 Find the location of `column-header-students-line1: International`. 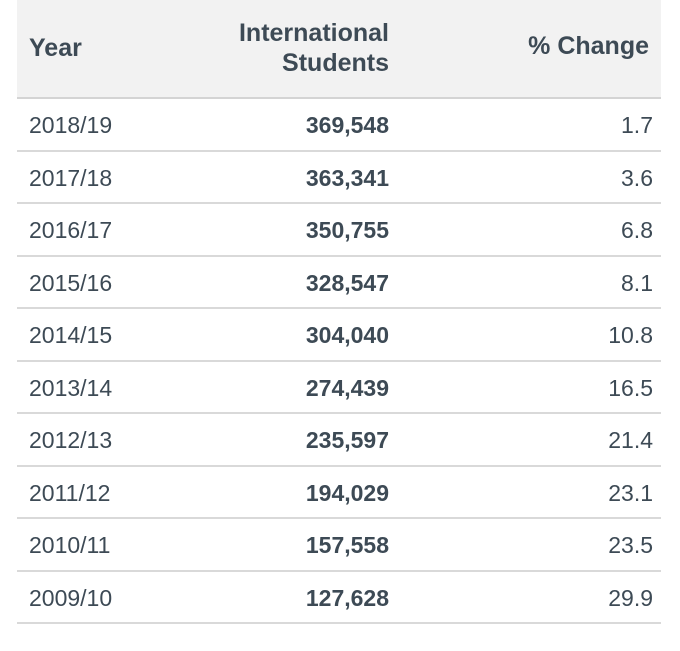

column-header-students-line1: International is located at coordinates (313, 33).